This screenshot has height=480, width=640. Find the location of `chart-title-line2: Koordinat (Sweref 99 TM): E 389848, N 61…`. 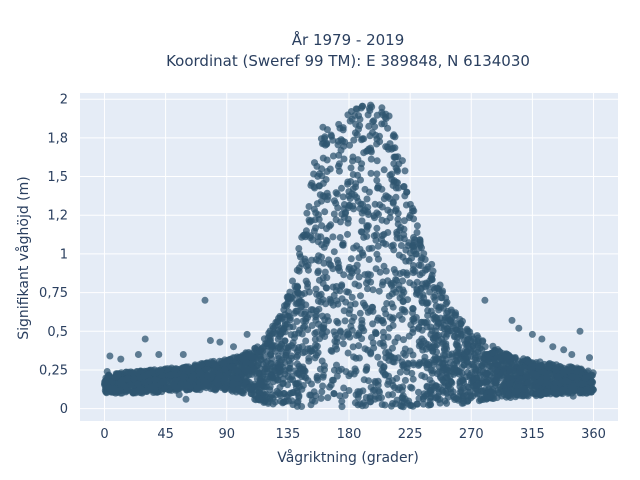

chart-title-line2: Koordinat (Sweref 99 TM): E 389848, N 61… is located at coordinates (348, 61).